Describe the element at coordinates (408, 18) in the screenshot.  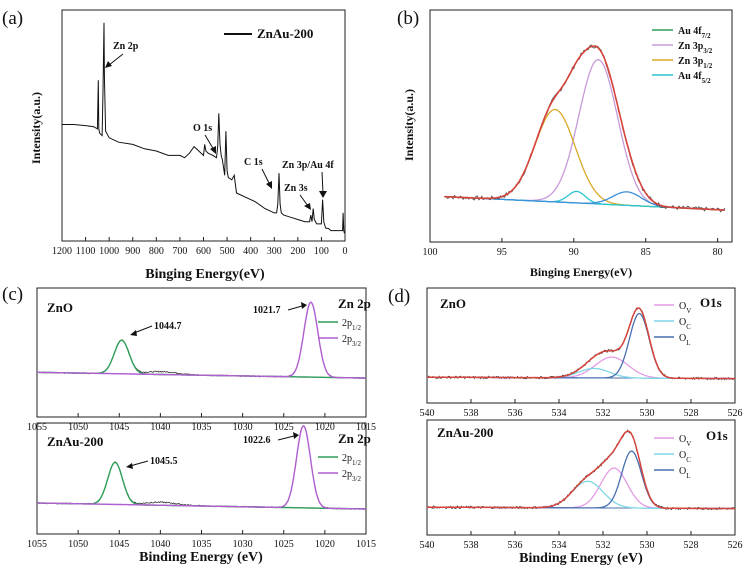
I see `panel-b-label: (b)` at that location.